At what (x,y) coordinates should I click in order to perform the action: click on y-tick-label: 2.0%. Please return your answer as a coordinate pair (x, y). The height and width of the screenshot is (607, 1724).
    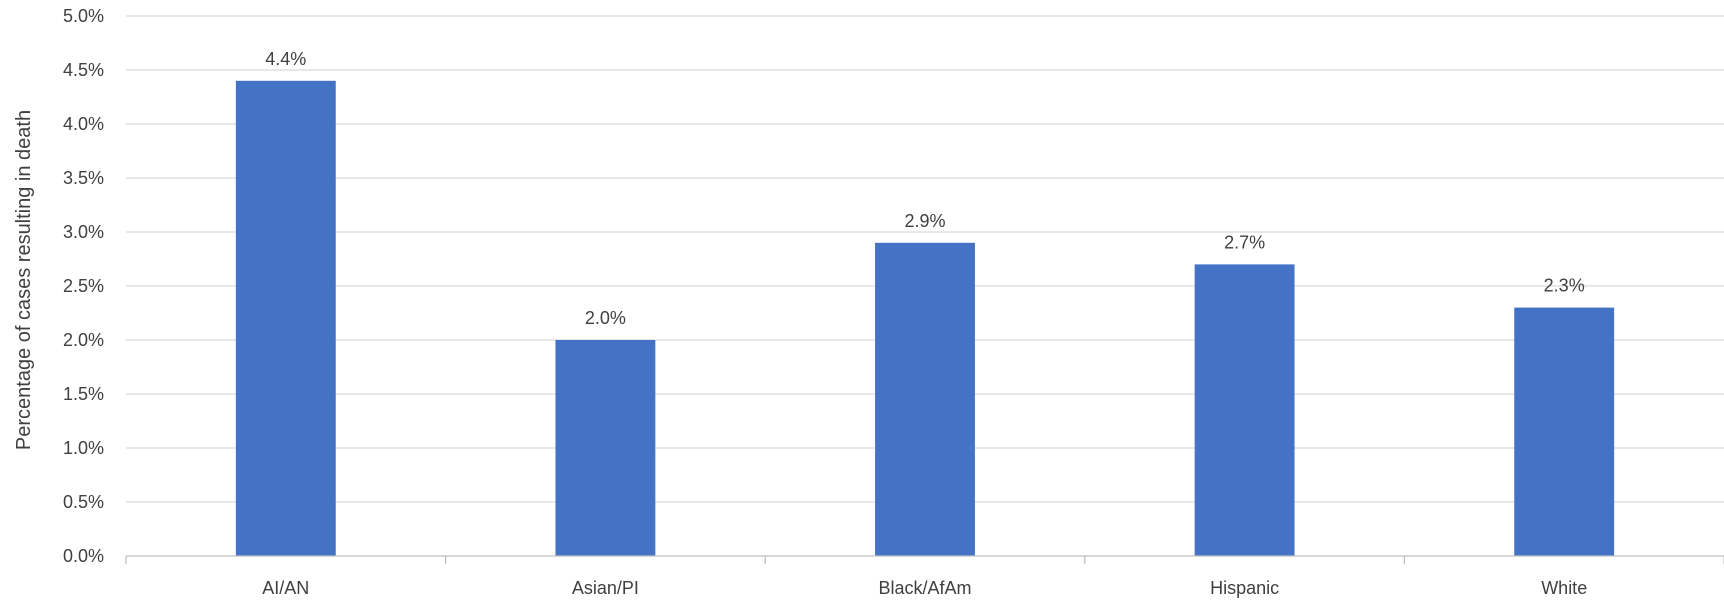
    Looking at the image, I should click on (83, 340).